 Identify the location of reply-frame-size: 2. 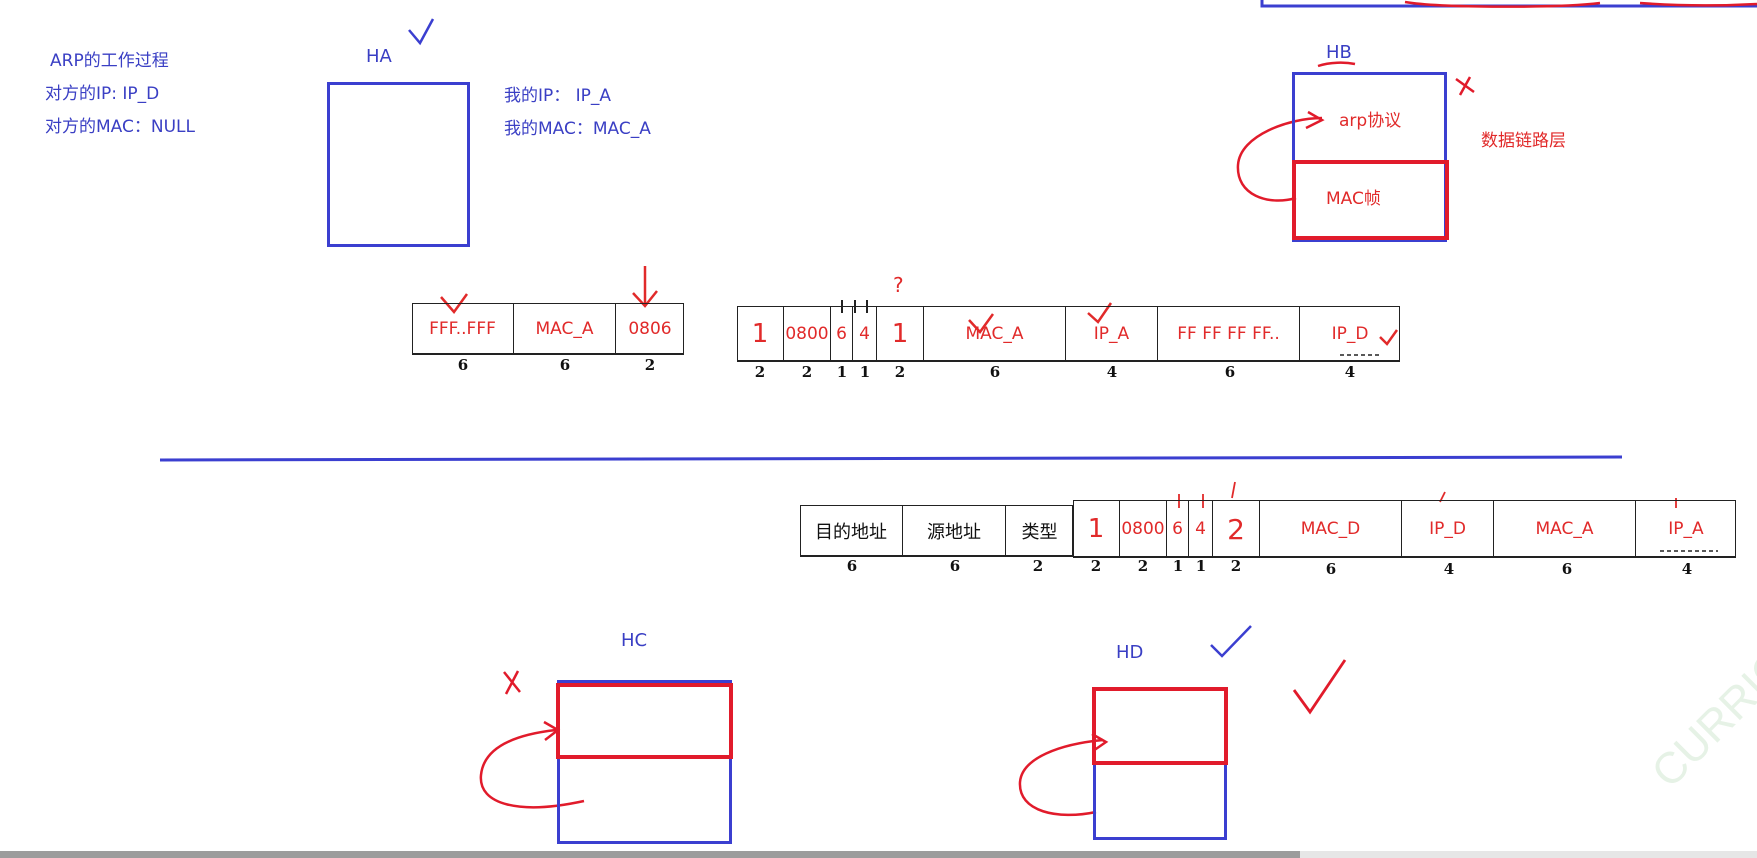
(1038, 566).